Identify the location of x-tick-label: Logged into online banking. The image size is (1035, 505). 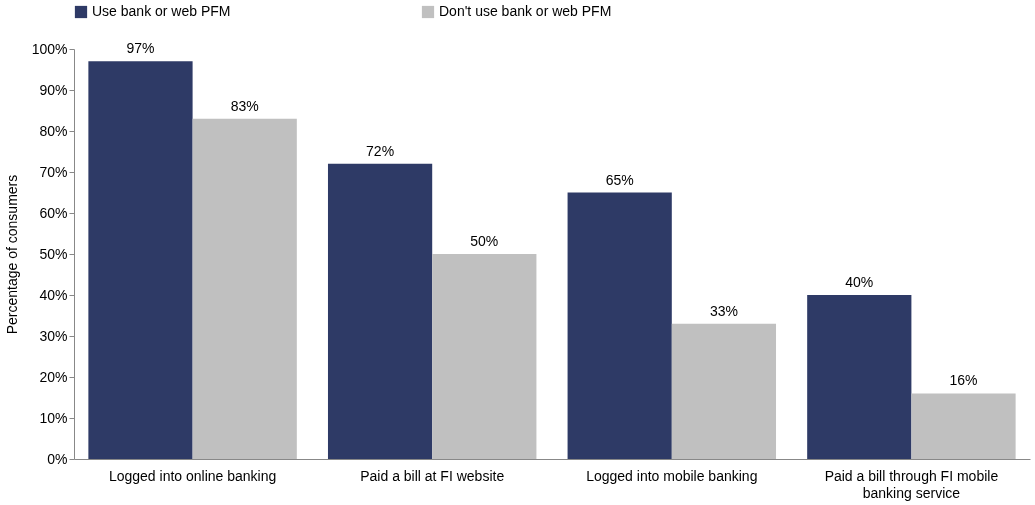
(192, 475).